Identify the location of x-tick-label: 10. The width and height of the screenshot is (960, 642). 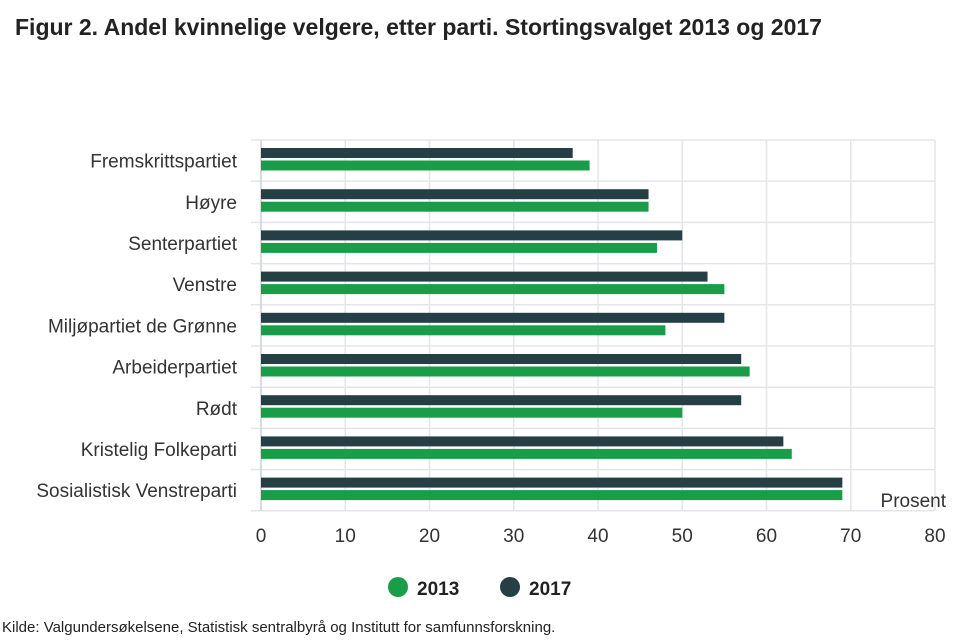
(345, 536).